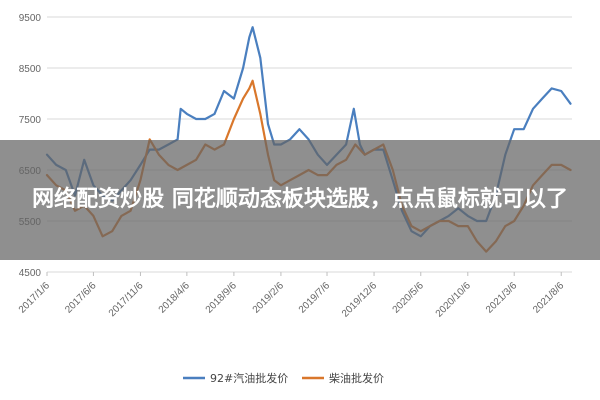  What do you see at coordinates (30, 273) in the screenshot?
I see `y-tick-label: 4500` at bounding box center [30, 273].